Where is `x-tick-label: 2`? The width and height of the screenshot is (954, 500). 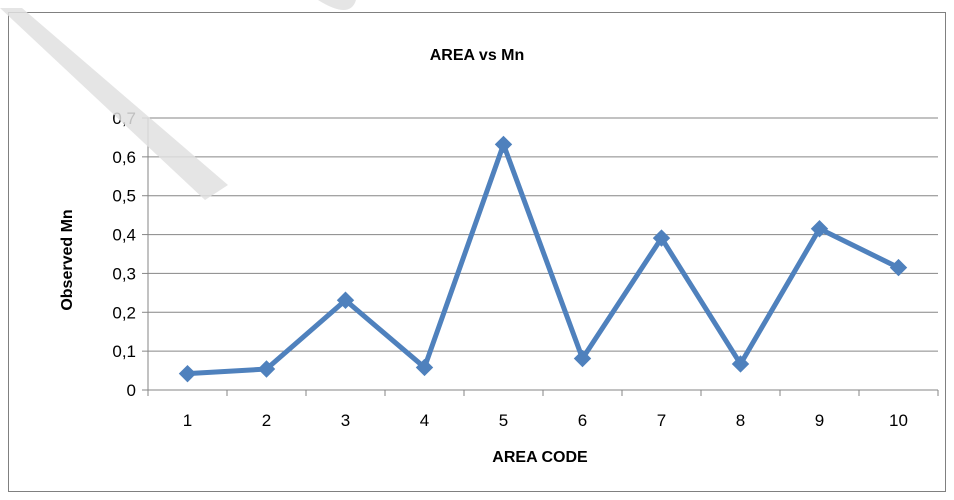 x-tick-label: 2 is located at coordinates (266, 420).